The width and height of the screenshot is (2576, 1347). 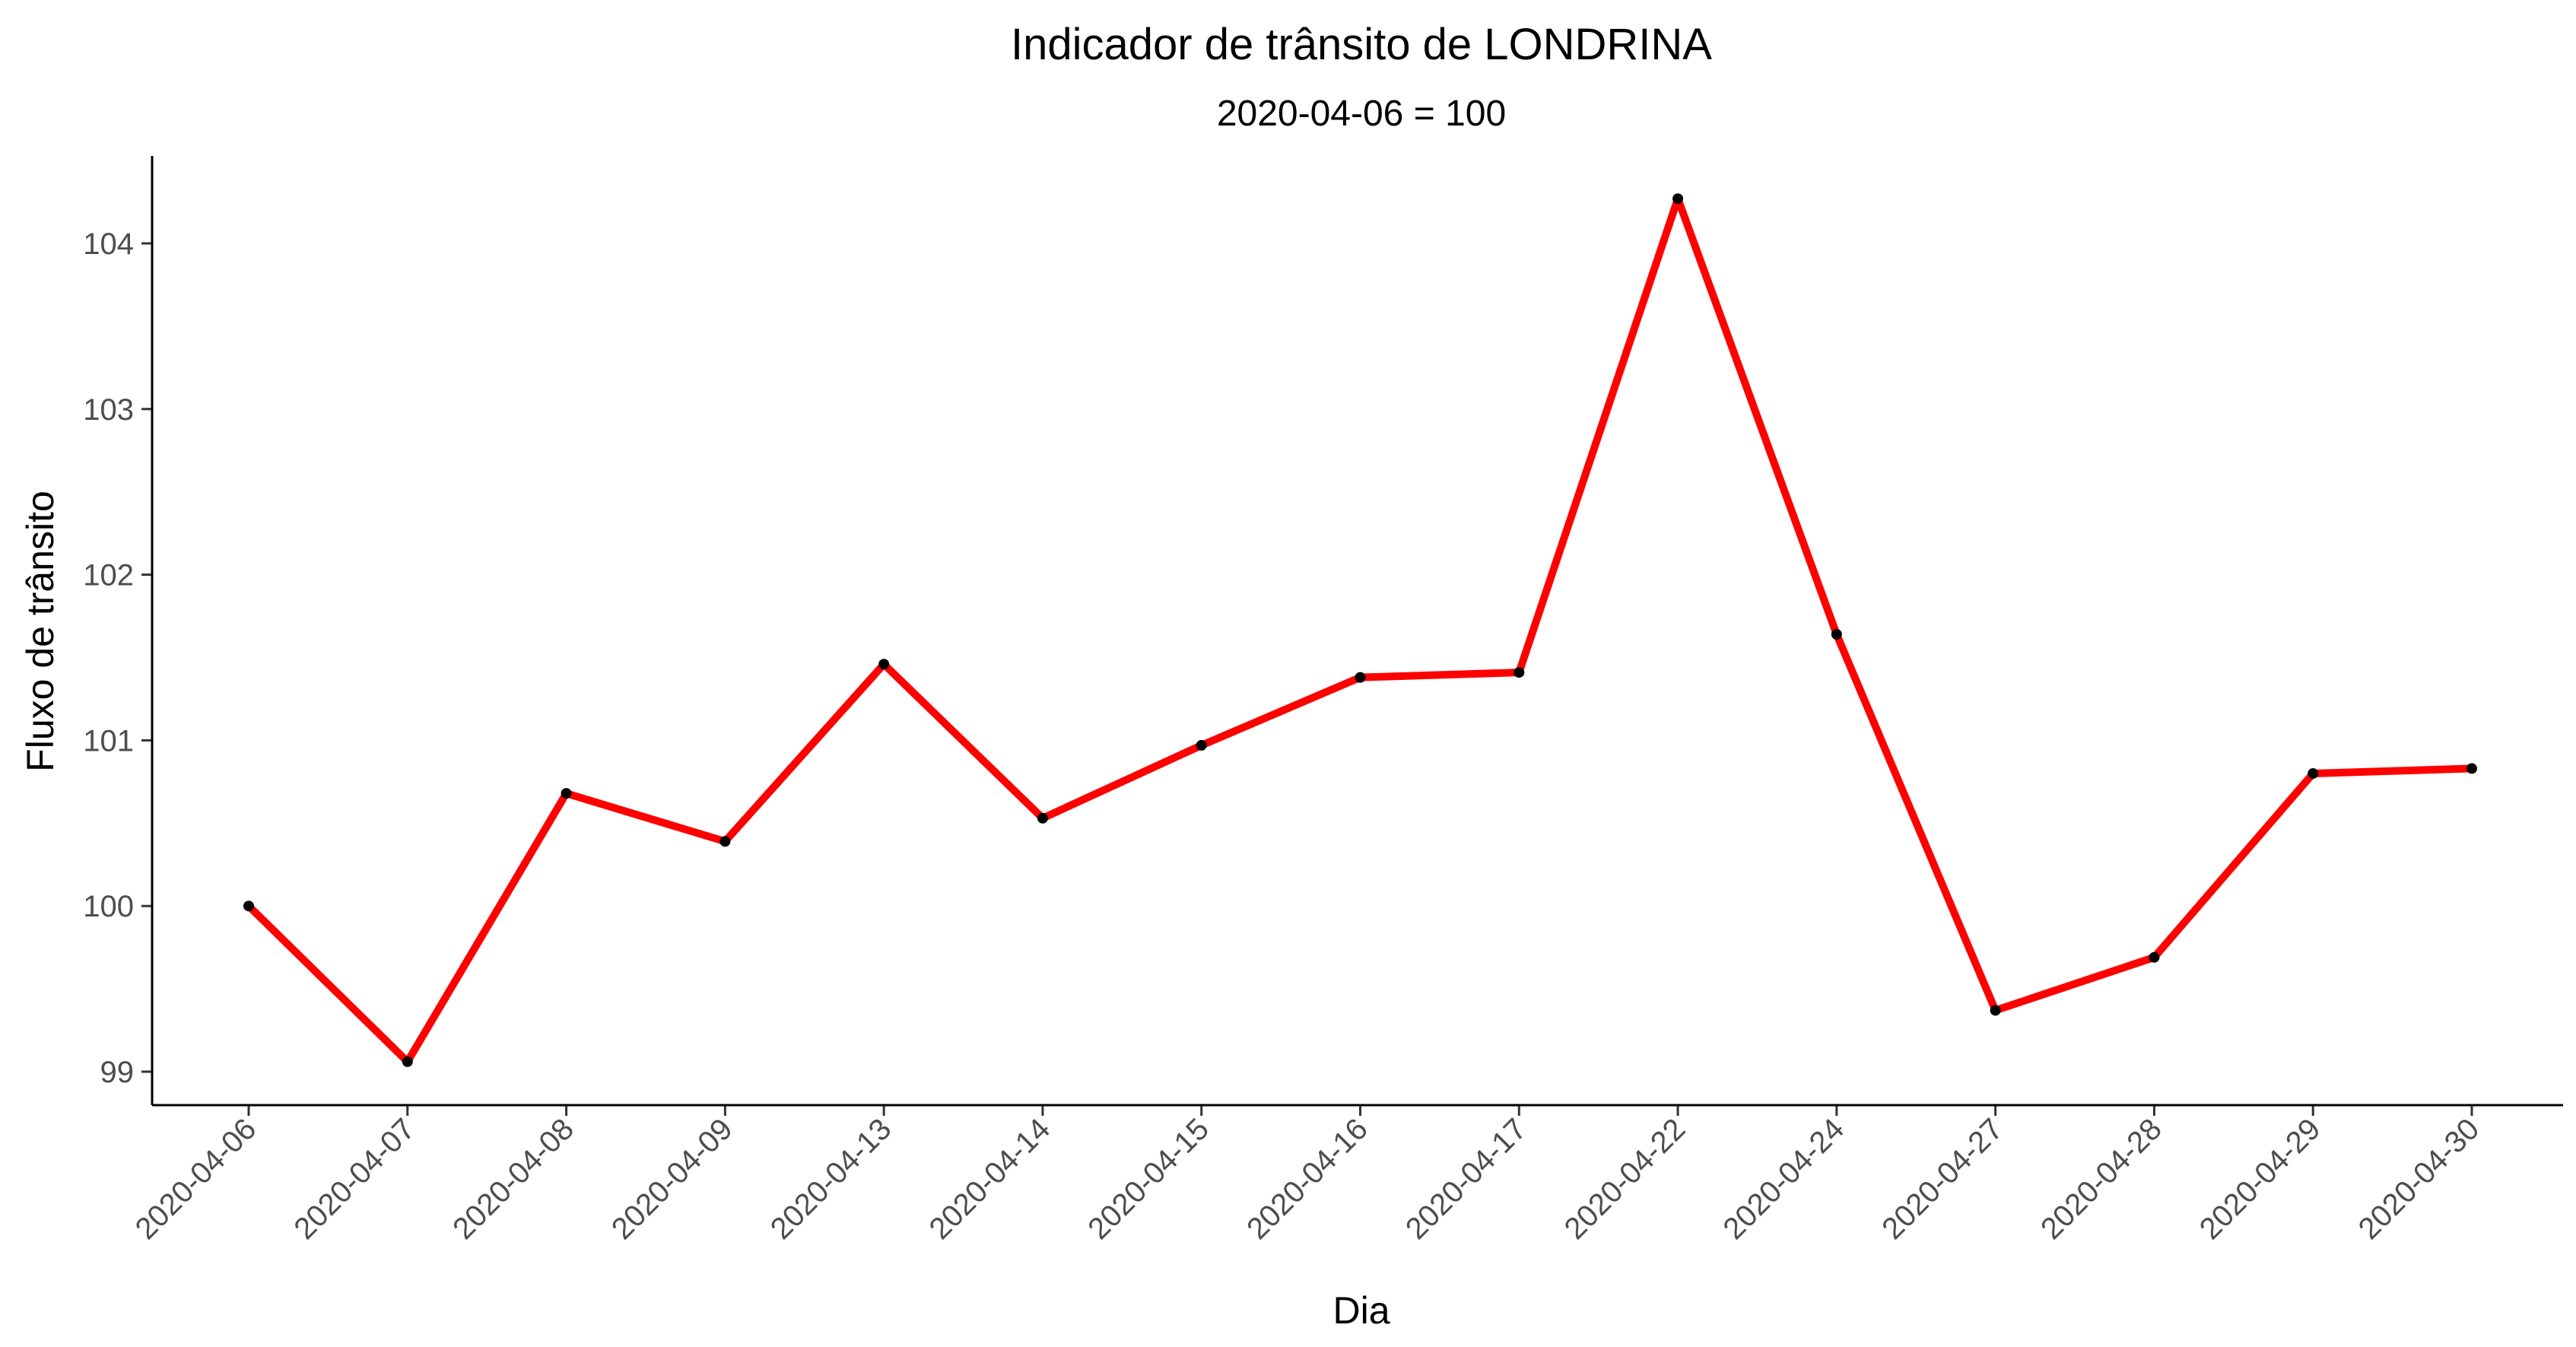 What do you see at coordinates (2260, 1179) in the screenshot?
I see `x-tick-label: 2020-04-29` at bounding box center [2260, 1179].